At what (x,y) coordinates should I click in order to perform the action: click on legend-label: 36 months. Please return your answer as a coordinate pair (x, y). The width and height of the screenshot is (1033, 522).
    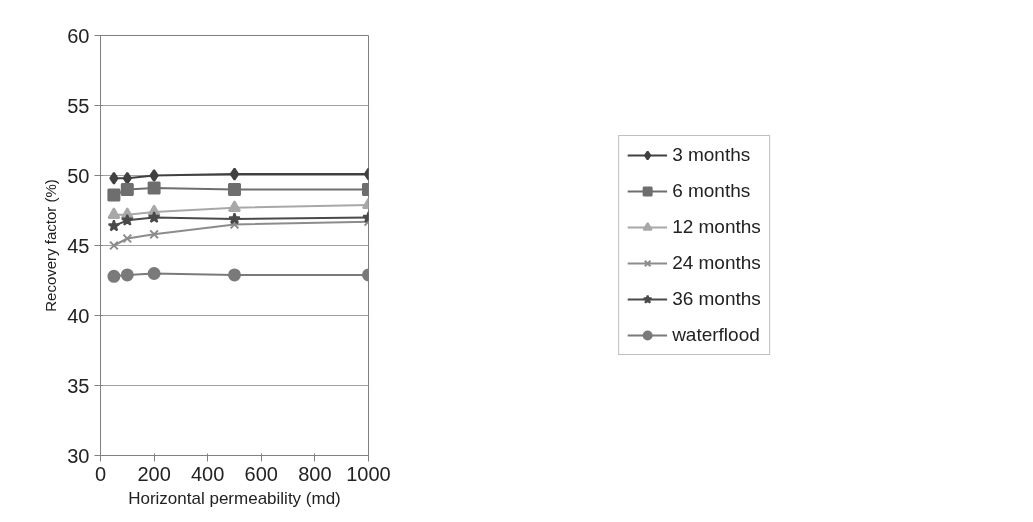
    Looking at the image, I should click on (716, 299).